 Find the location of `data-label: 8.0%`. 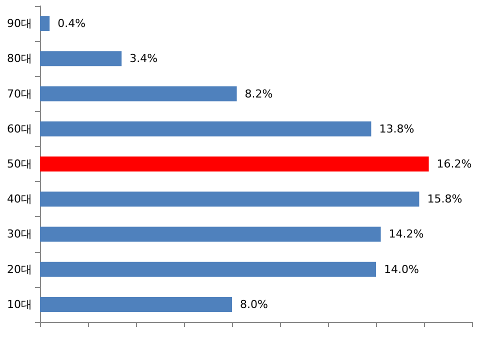

data-label: 8.0% is located at coordinates (254, 304).